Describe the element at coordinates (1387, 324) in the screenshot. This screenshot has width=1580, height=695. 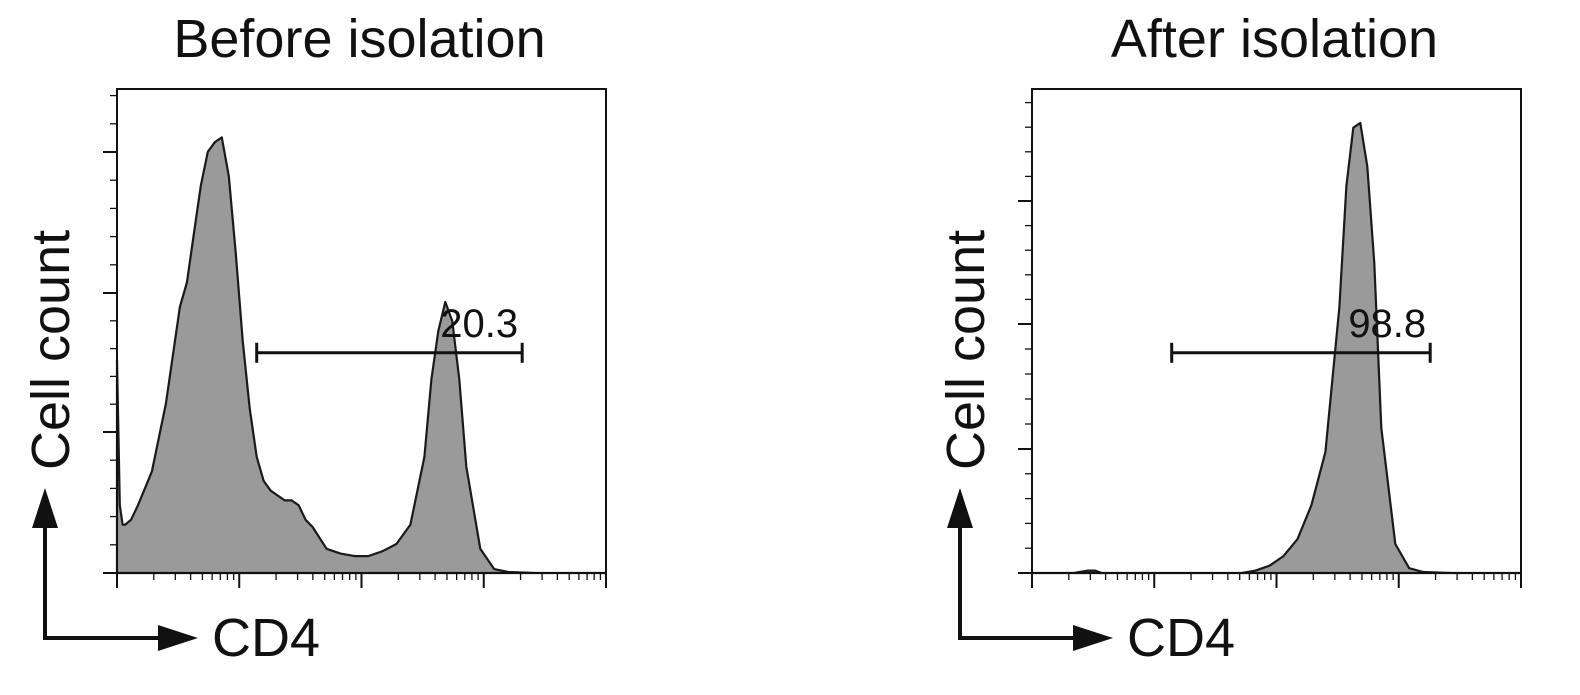
I see `gate-percentage-label: 98.8` at that location.